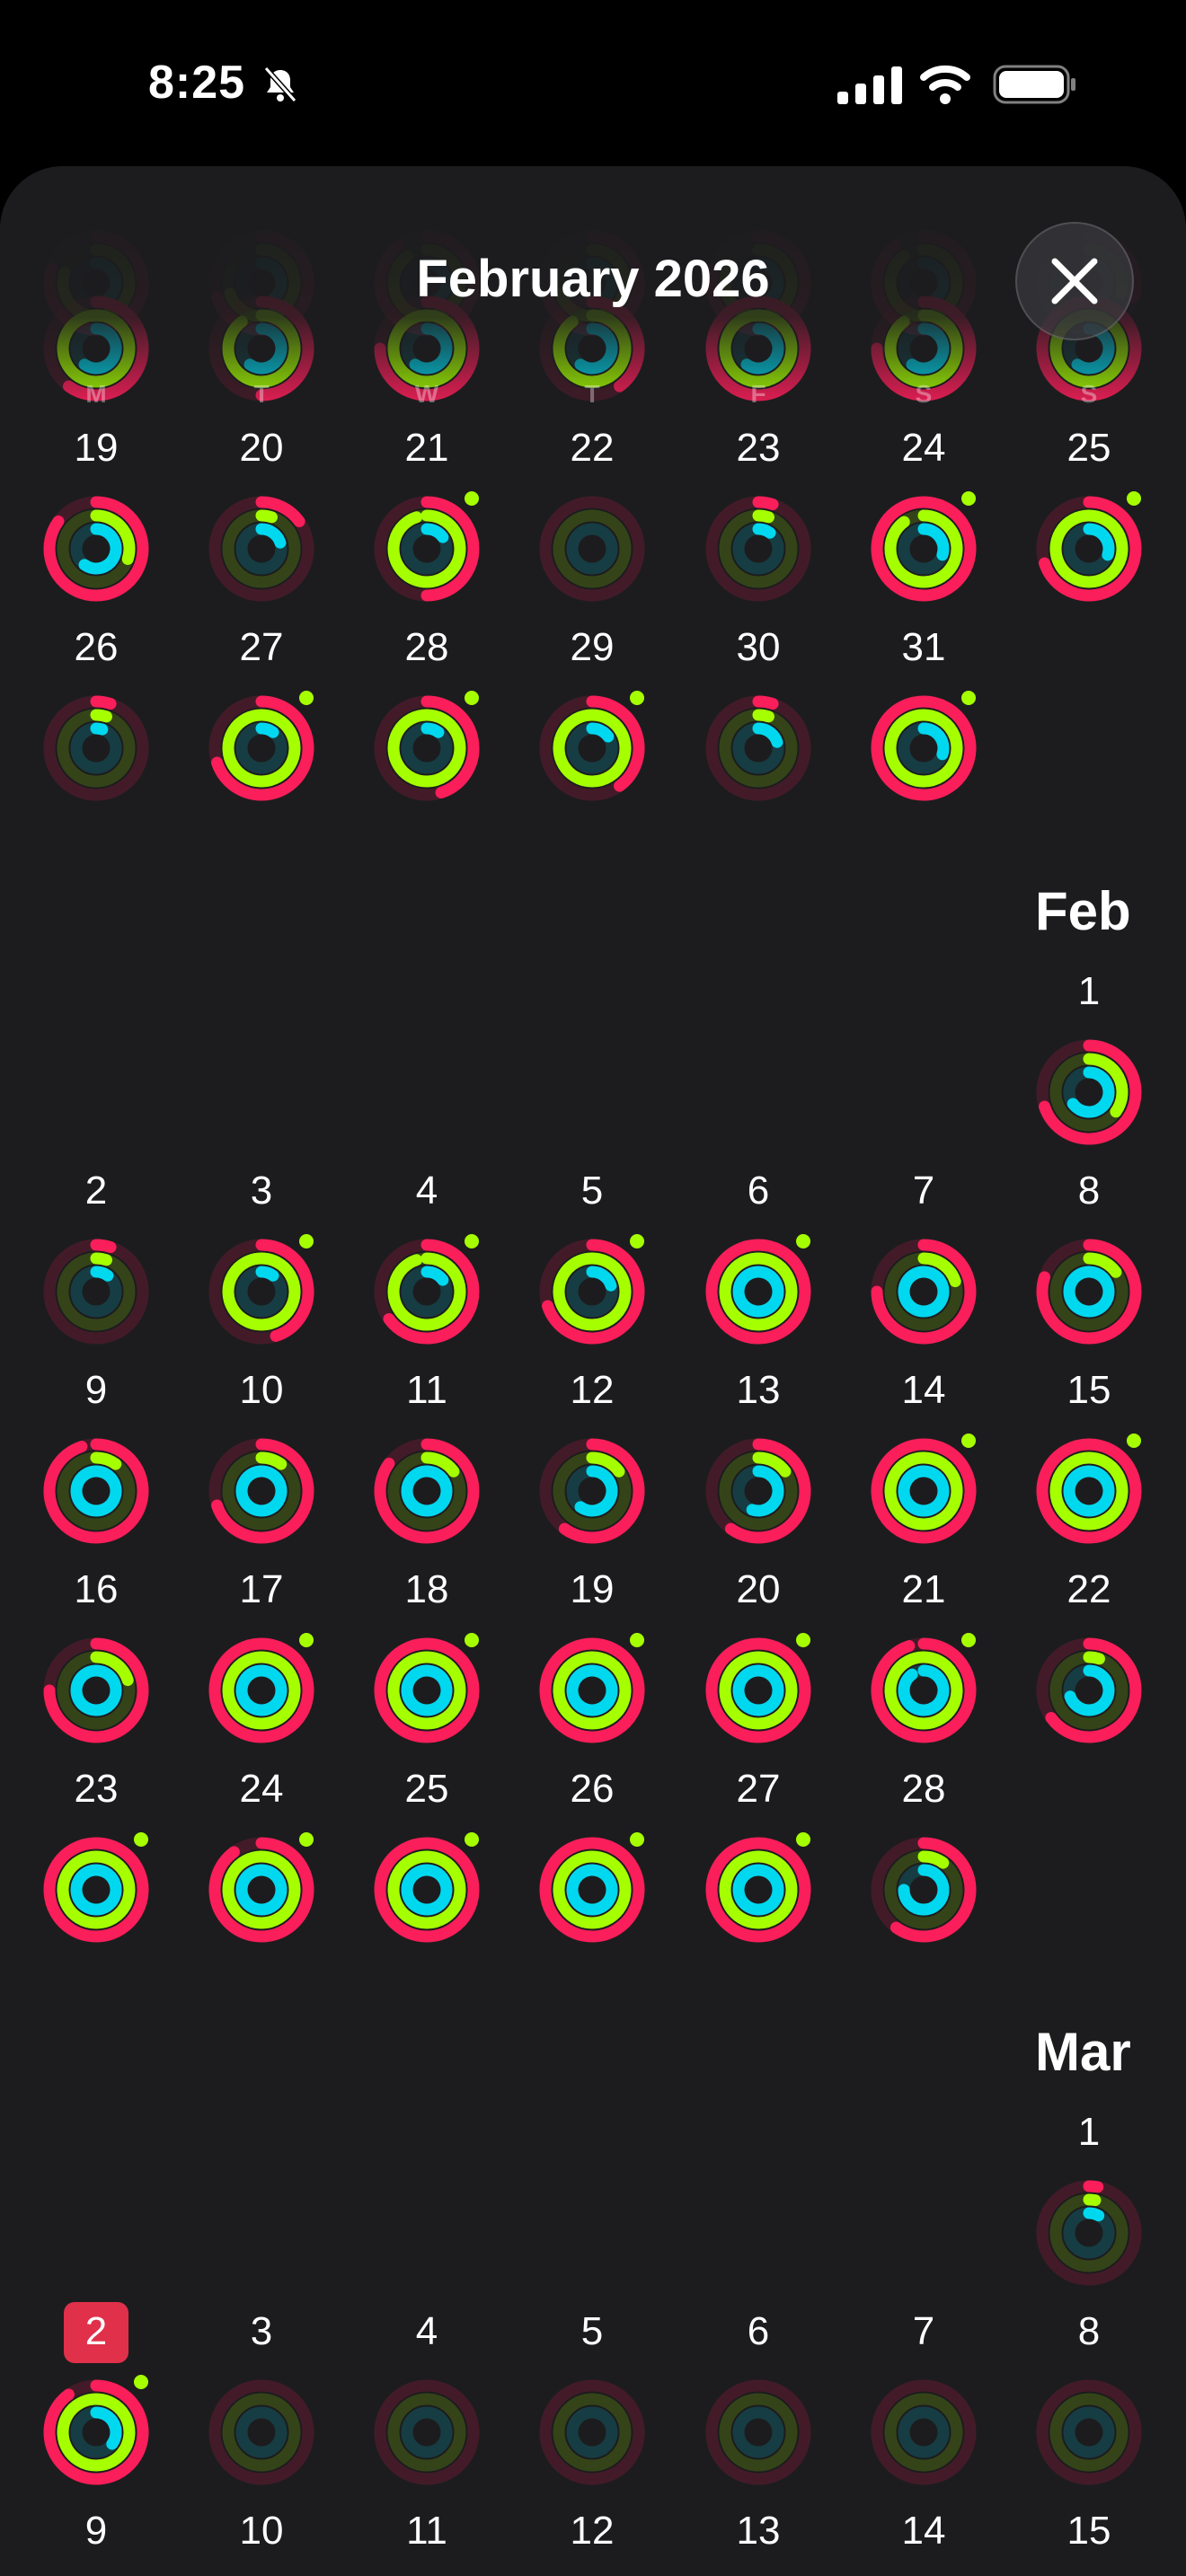  What do you see at coordinates (261, 1589) in the screenshot?
I see `day-number: 17` at bounding box center [261, 1589].